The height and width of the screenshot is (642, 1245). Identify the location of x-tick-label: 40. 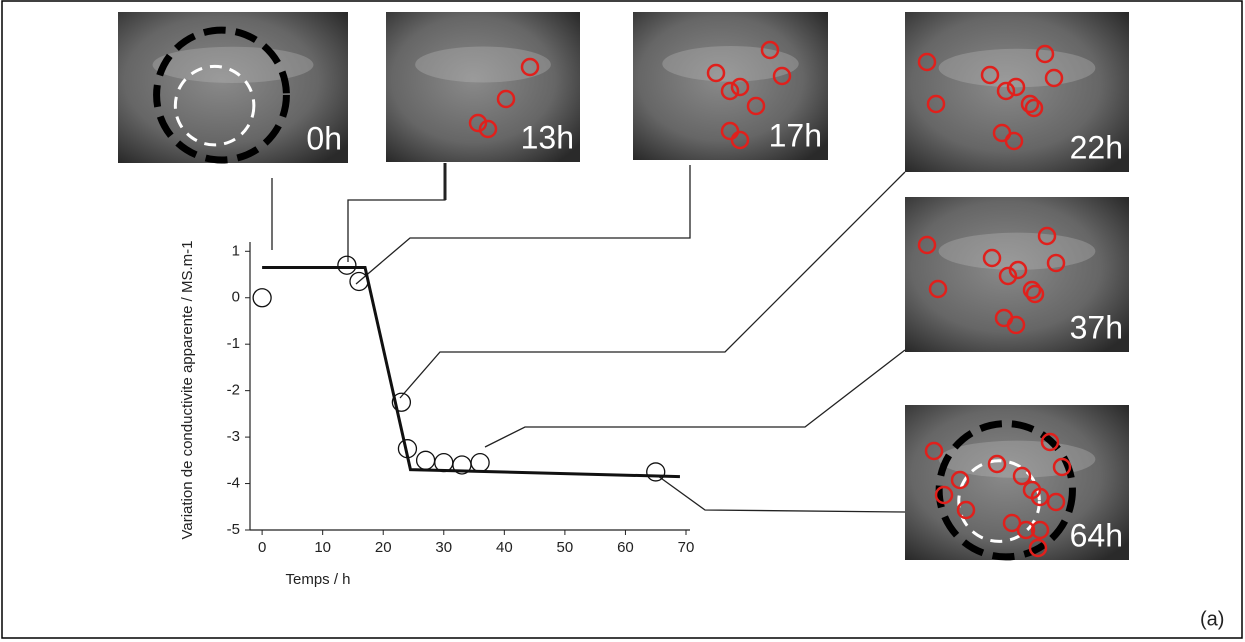
(504, 547).